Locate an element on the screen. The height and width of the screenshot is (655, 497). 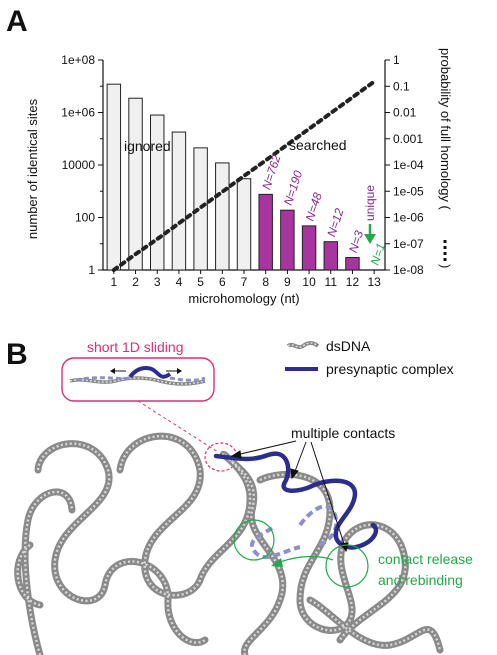
x-axis-label: microhomology (nt) is located at coordinates (243, 298).